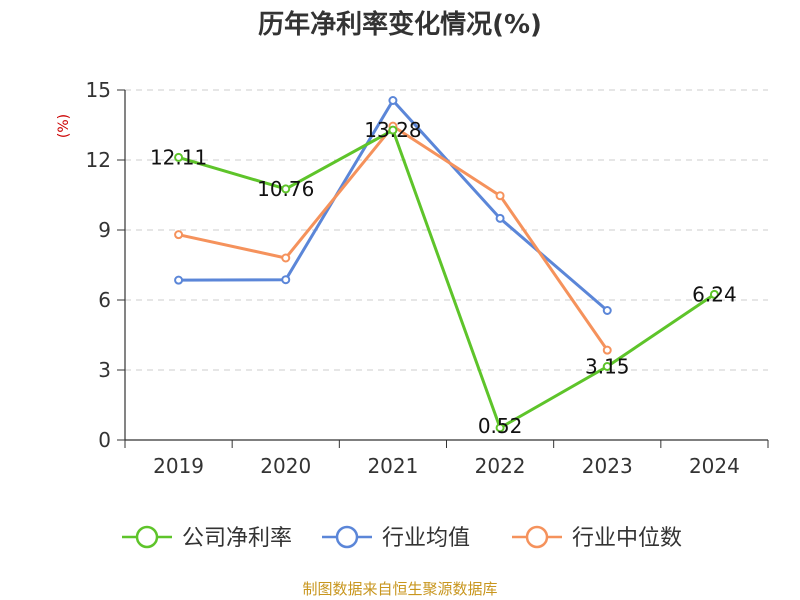 This screenshot has width=800, height=600. What do you see at coordinates (98, 160) in the screenshot?
I see `y-tick-label: 12` at bounding box center [98, 160].